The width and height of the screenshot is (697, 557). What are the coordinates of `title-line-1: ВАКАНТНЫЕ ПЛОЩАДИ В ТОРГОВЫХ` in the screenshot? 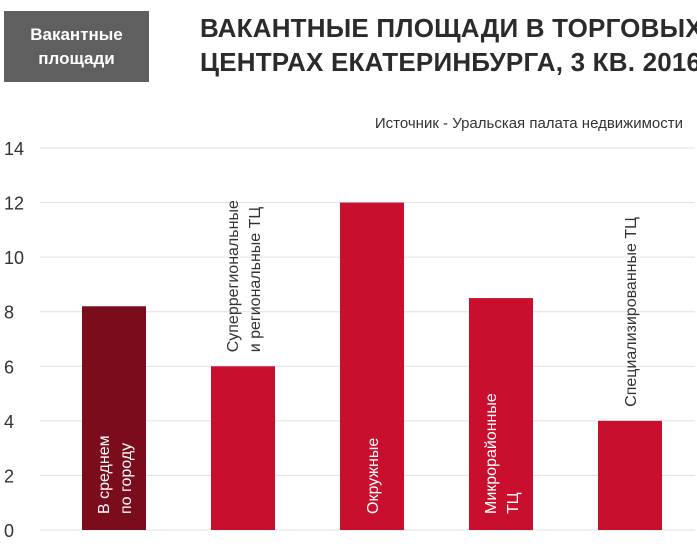 It's located at (448, 28).